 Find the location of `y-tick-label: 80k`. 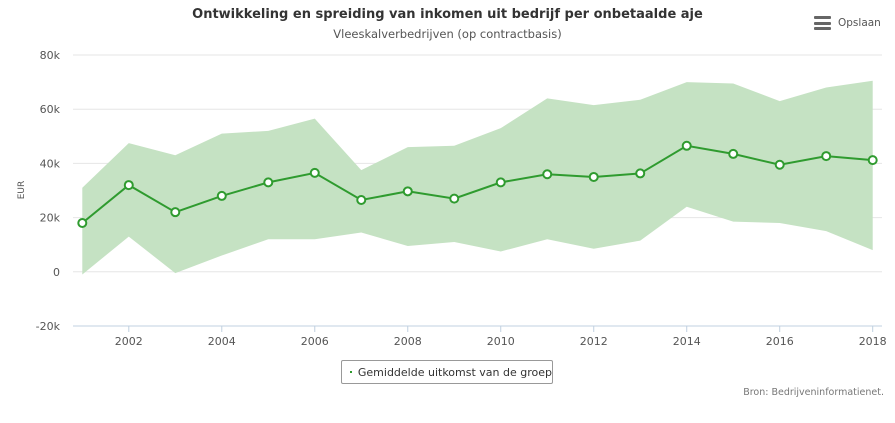

y-tick-label: 80k is located at coordinates (50, 55).